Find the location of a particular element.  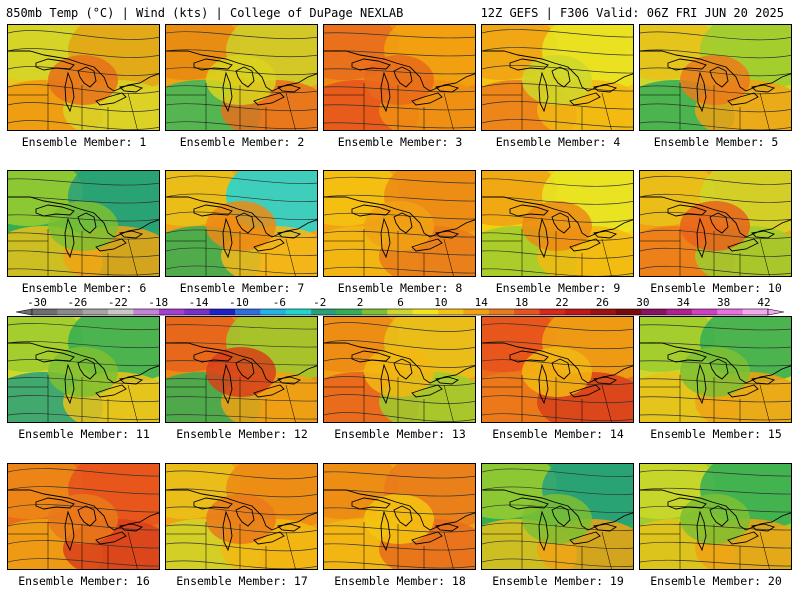

colorbar-tick-label: -30 is located at coordinates (37, 302).